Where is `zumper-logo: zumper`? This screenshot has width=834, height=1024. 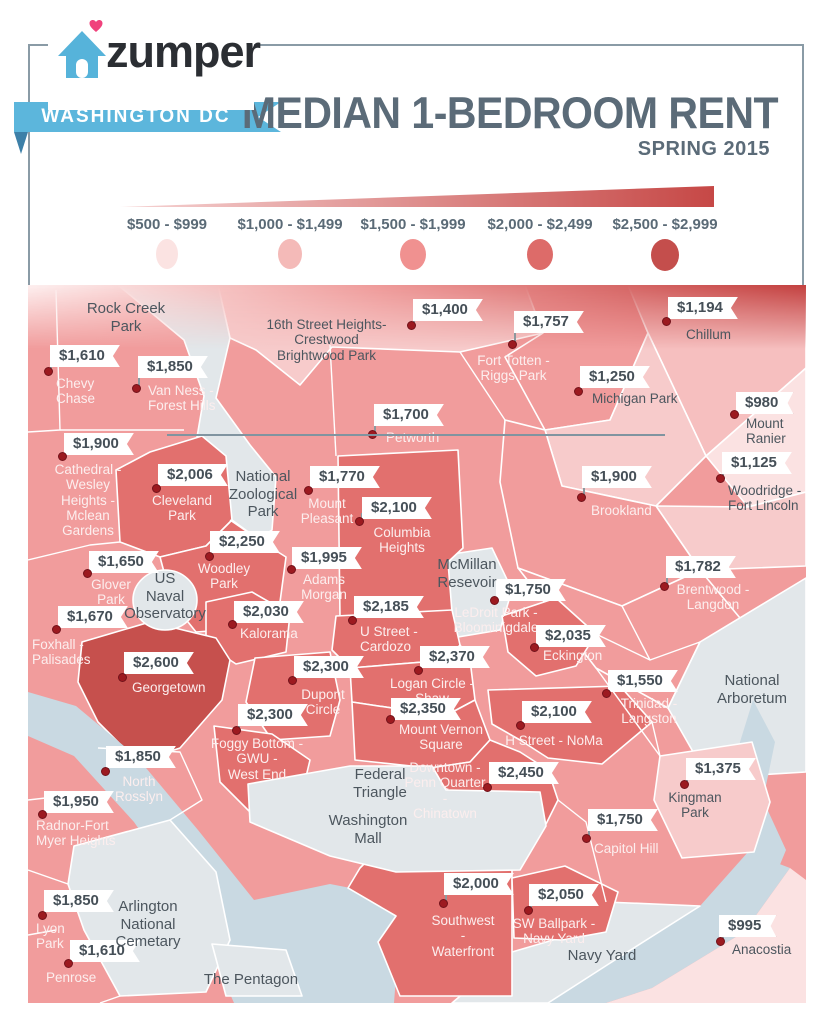
zumper-logo: zumper is located at coordinates (154, 60).